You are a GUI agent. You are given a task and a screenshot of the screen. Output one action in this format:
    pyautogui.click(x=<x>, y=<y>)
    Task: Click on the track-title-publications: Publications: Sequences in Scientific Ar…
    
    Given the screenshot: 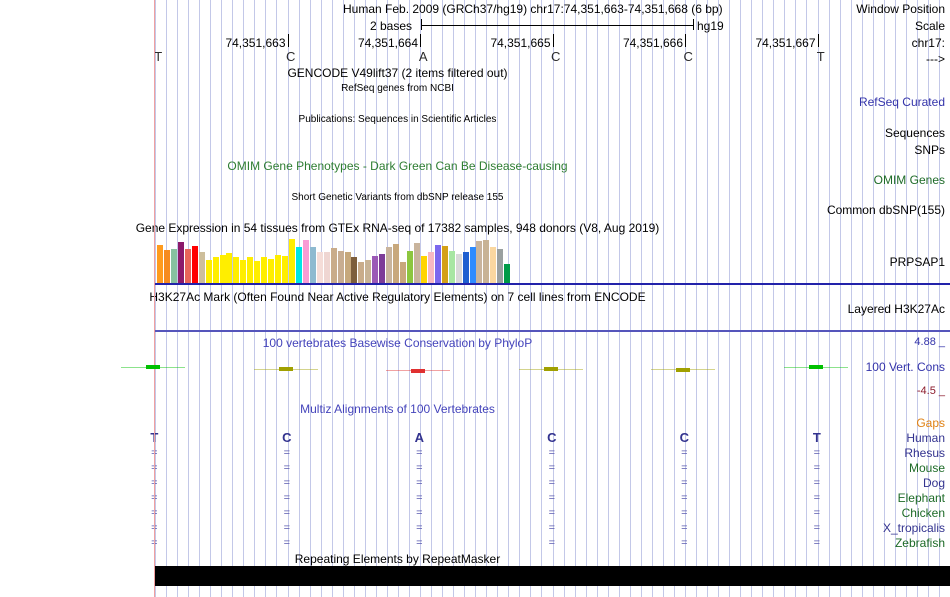 What is the action you would take?
    pyautogui.click(x=397, y=119)
    